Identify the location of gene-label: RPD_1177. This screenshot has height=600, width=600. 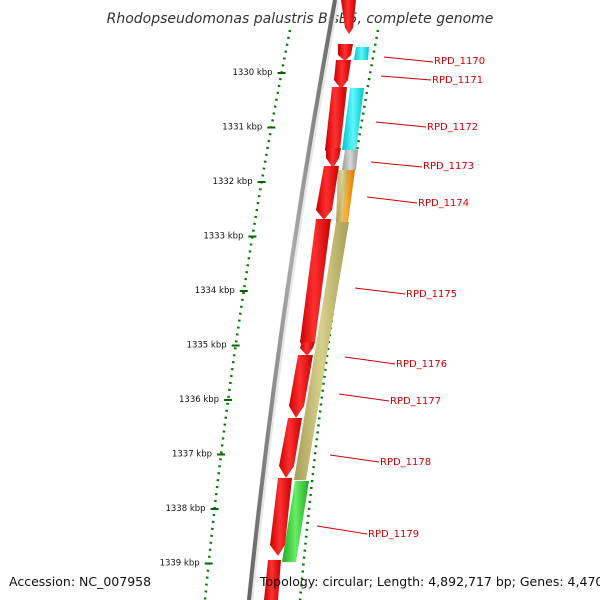
(415, 401).